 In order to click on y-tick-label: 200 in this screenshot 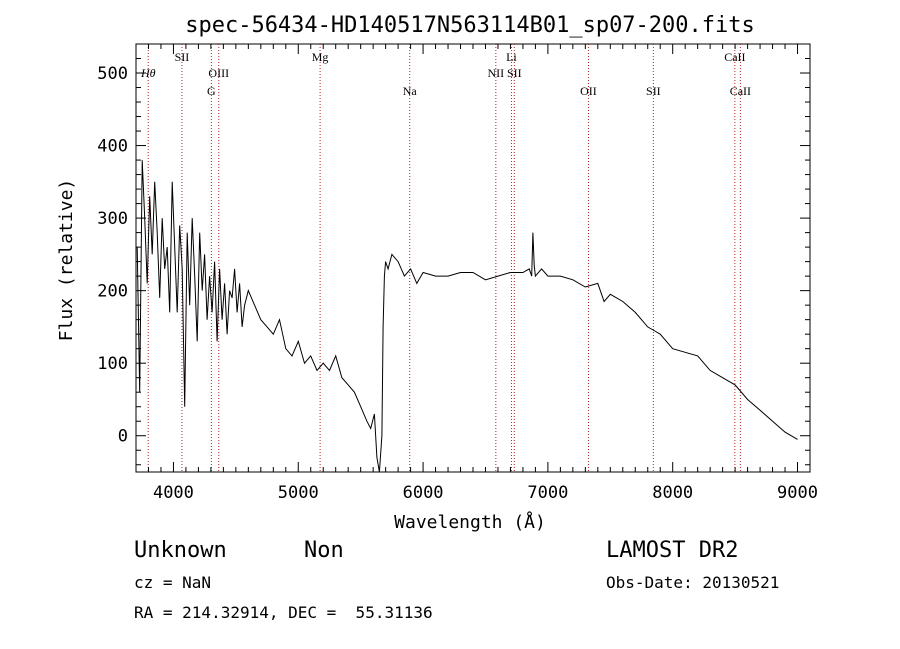, I will do `click(112, 292)`.